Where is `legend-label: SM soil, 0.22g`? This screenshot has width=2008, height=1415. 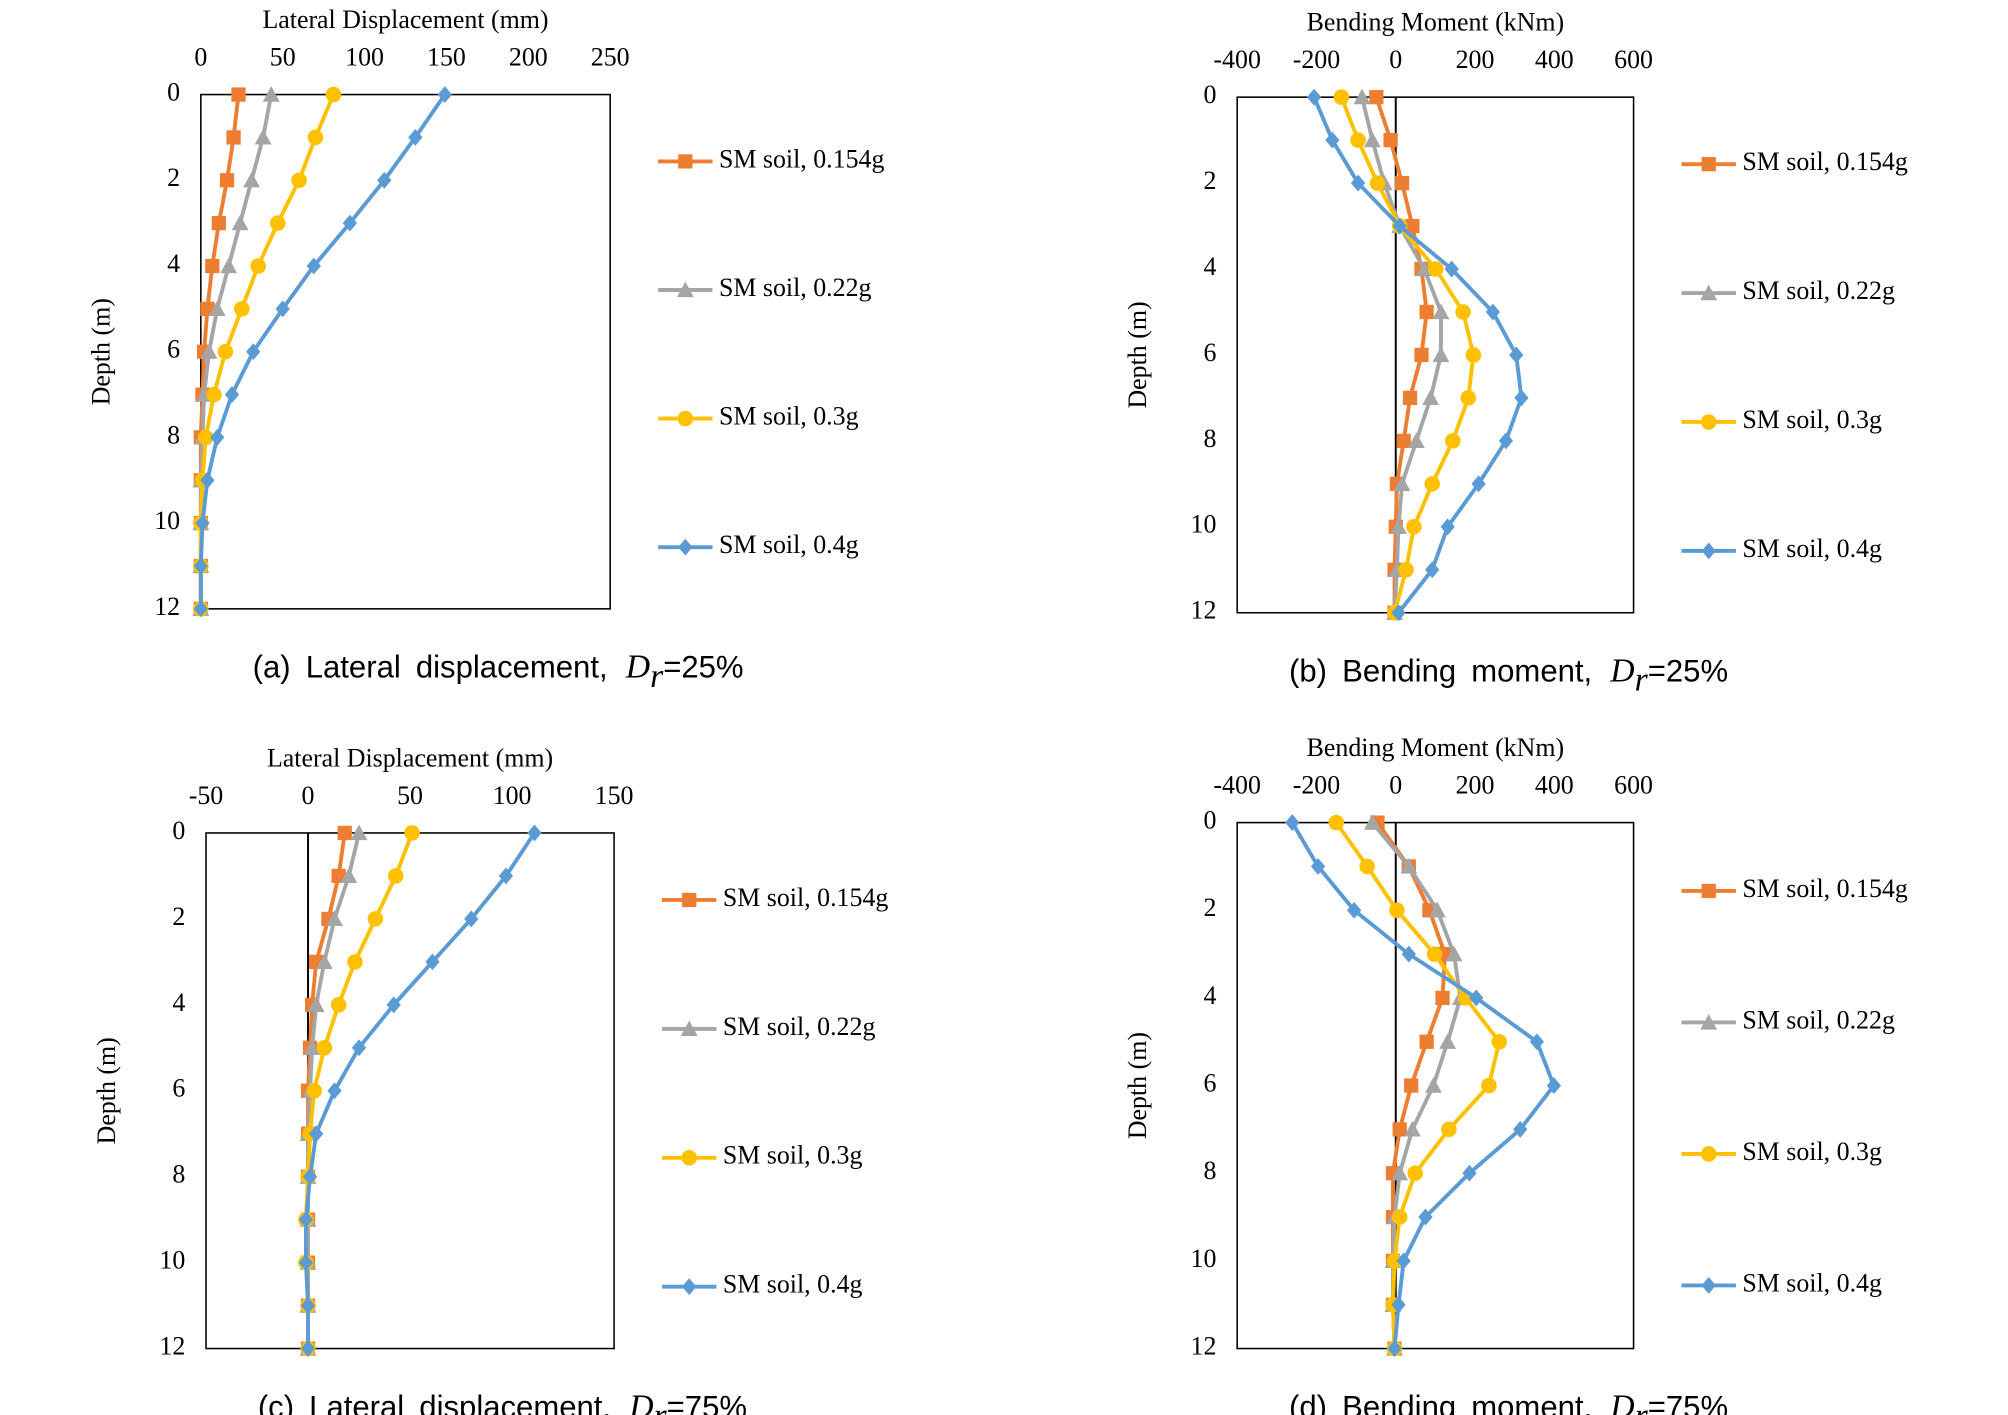
legend-label: SM soil, 0.22g is located at coordinates (1818, 290).